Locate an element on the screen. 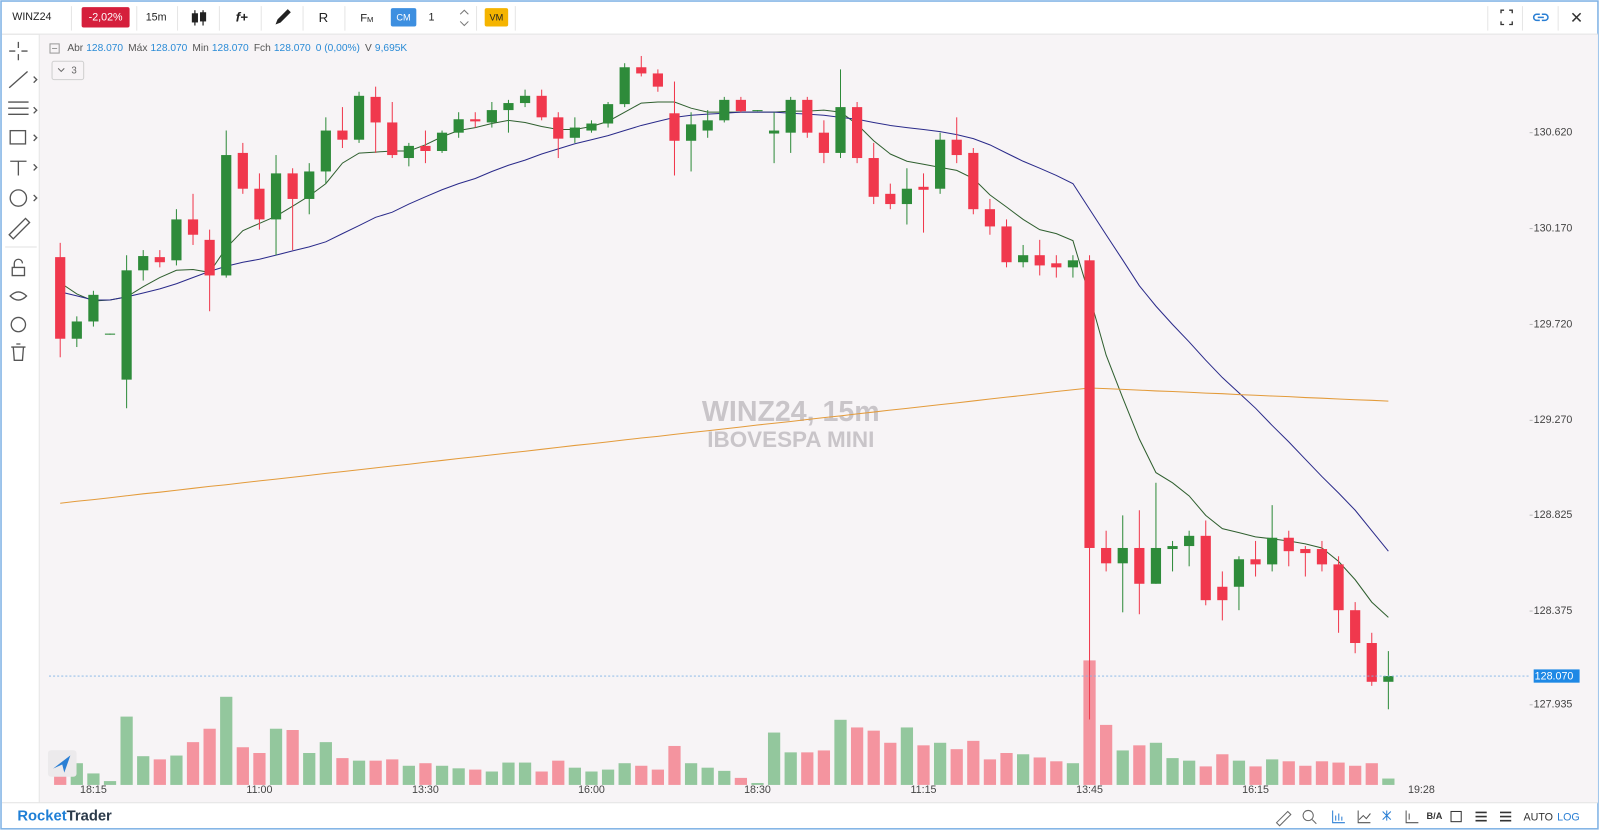 Image resolution: width=1600 pixels, height=838 pixels. vm-button is located at coordinates (496, 17).